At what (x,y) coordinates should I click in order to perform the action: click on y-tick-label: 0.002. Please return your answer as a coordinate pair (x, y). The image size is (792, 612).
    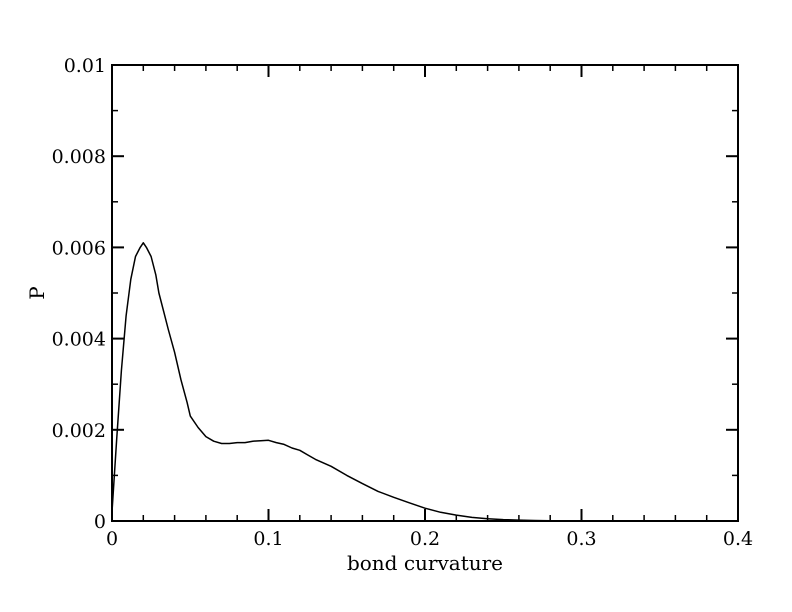
    Looking at the image, I should click on (79, 431).